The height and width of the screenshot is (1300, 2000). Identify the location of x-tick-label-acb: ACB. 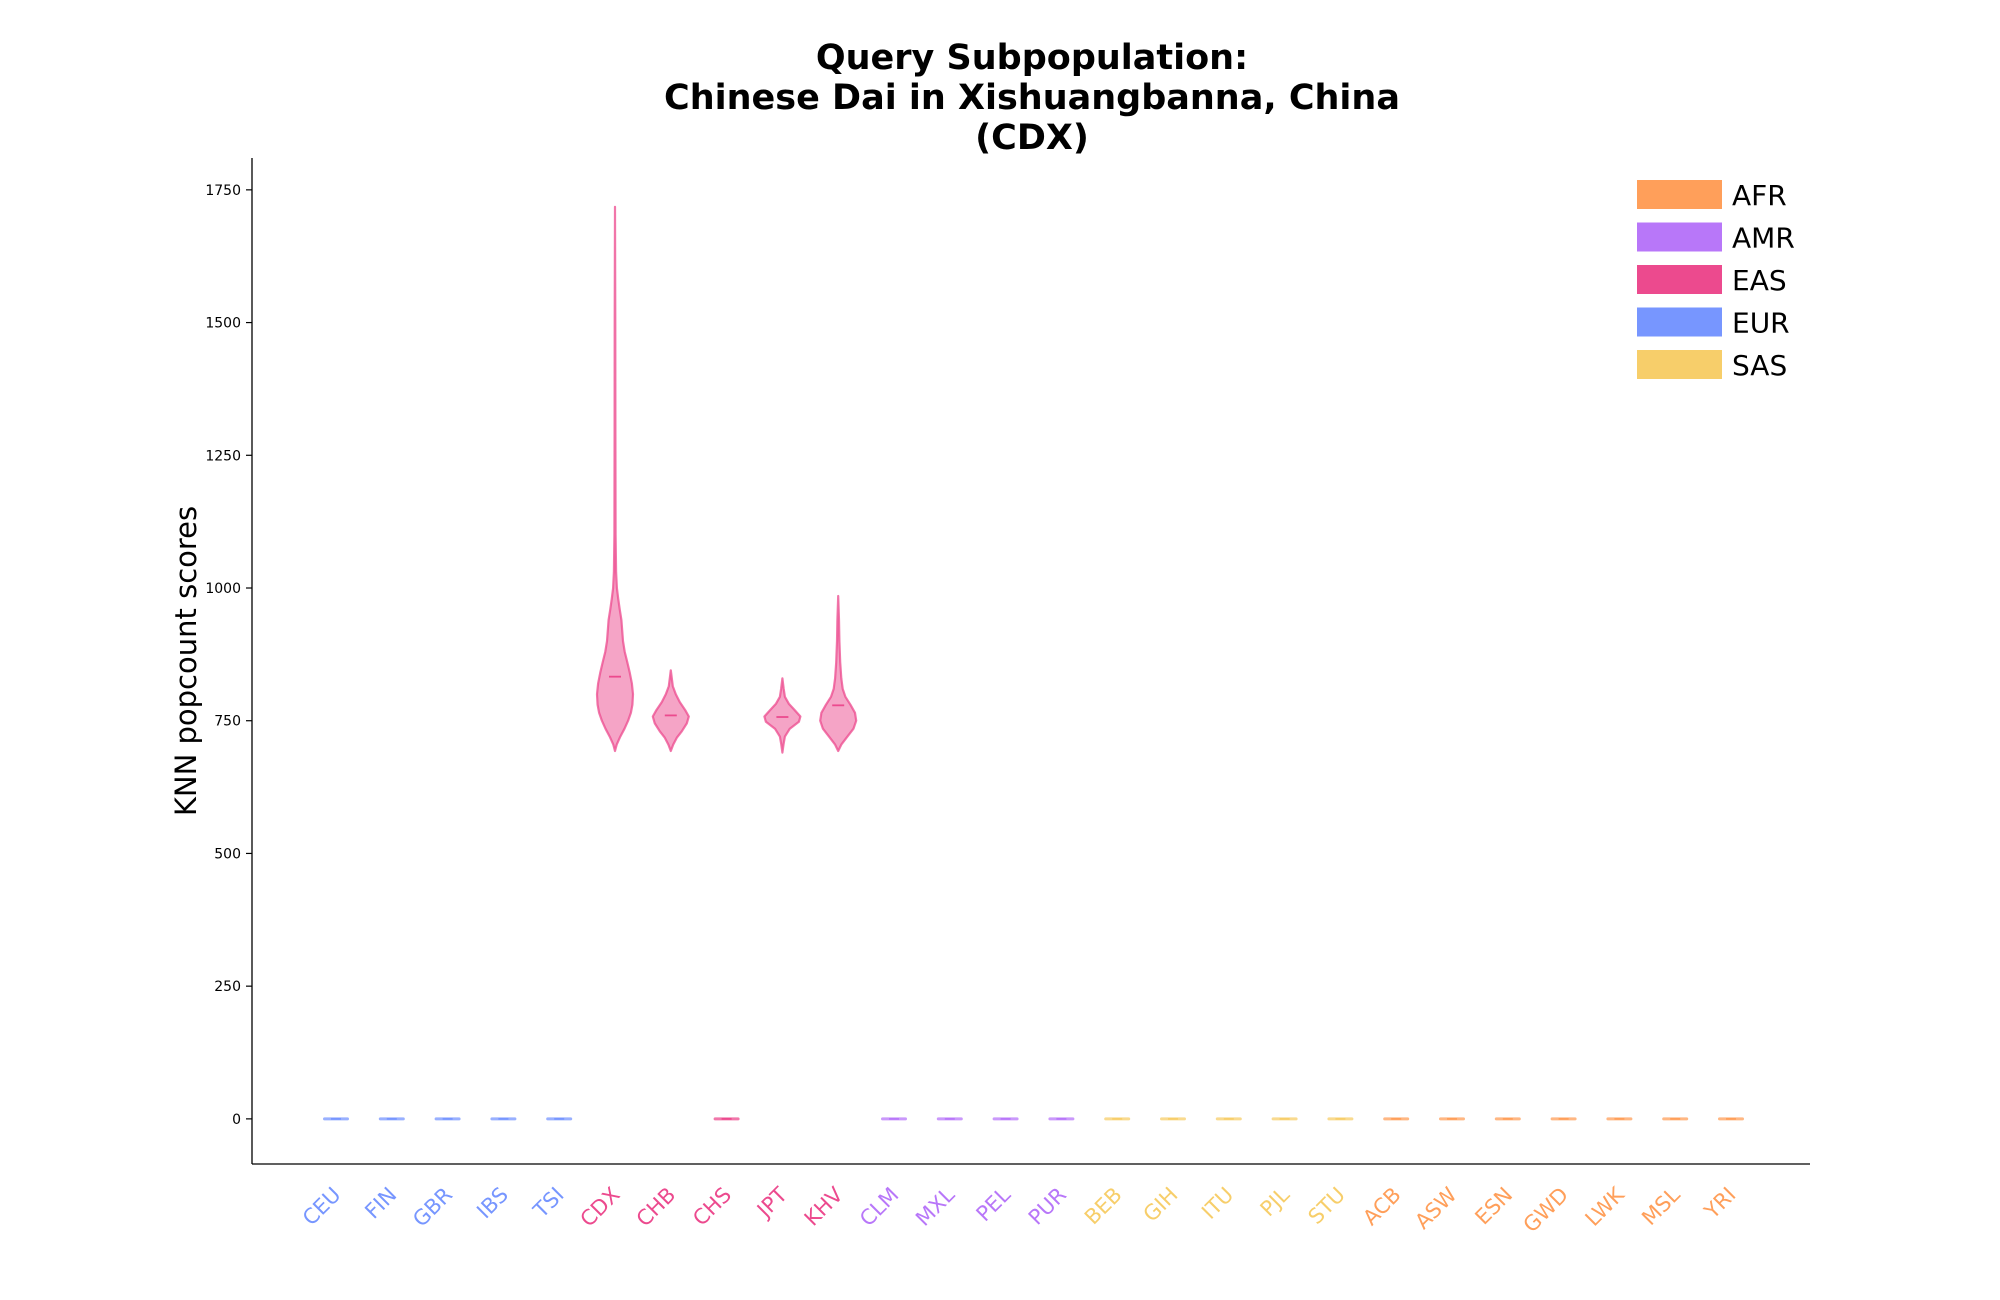
(1381, 1206).